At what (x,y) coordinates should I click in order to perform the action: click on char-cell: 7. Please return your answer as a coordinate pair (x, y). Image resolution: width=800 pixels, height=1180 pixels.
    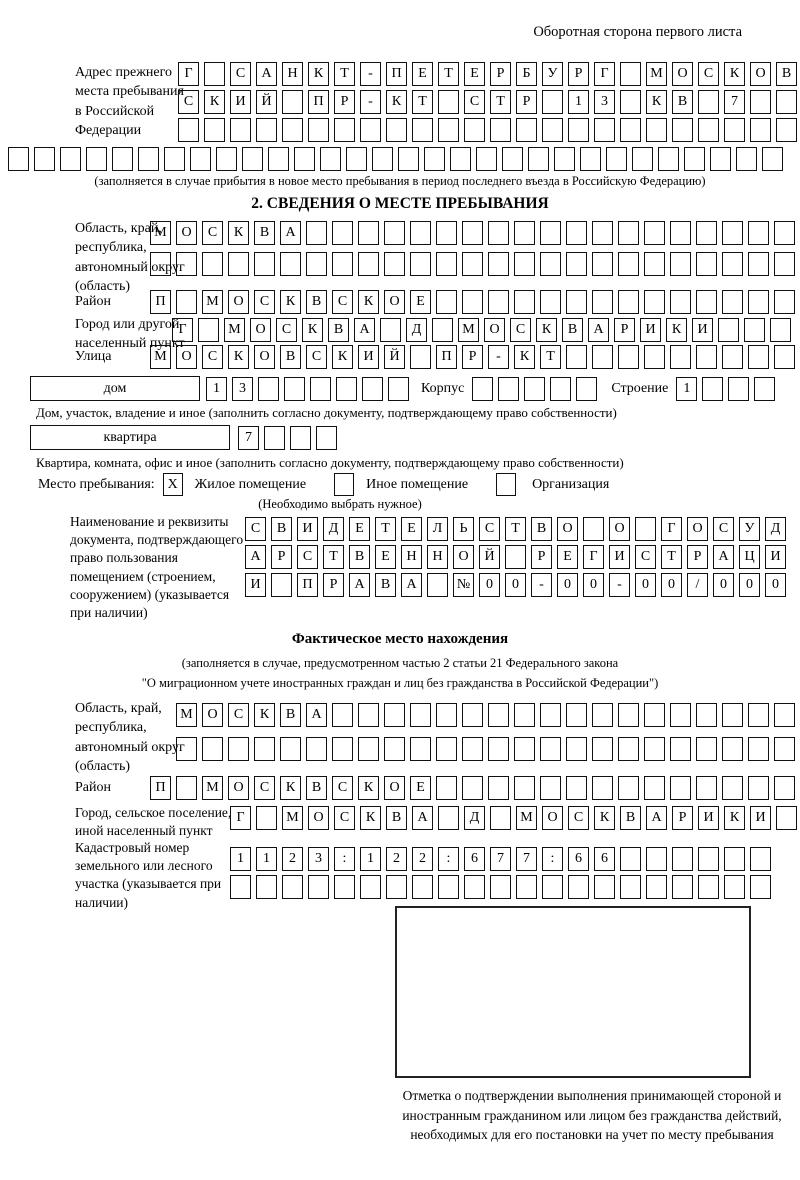
    Looking at the image, I should click on (734, 102).